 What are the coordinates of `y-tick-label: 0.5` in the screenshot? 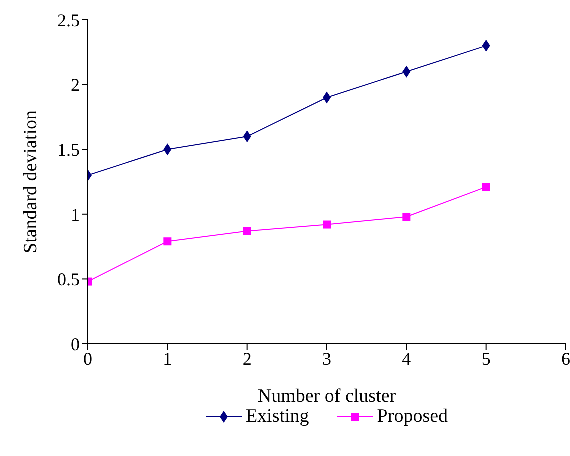 It's located at (69, 280).